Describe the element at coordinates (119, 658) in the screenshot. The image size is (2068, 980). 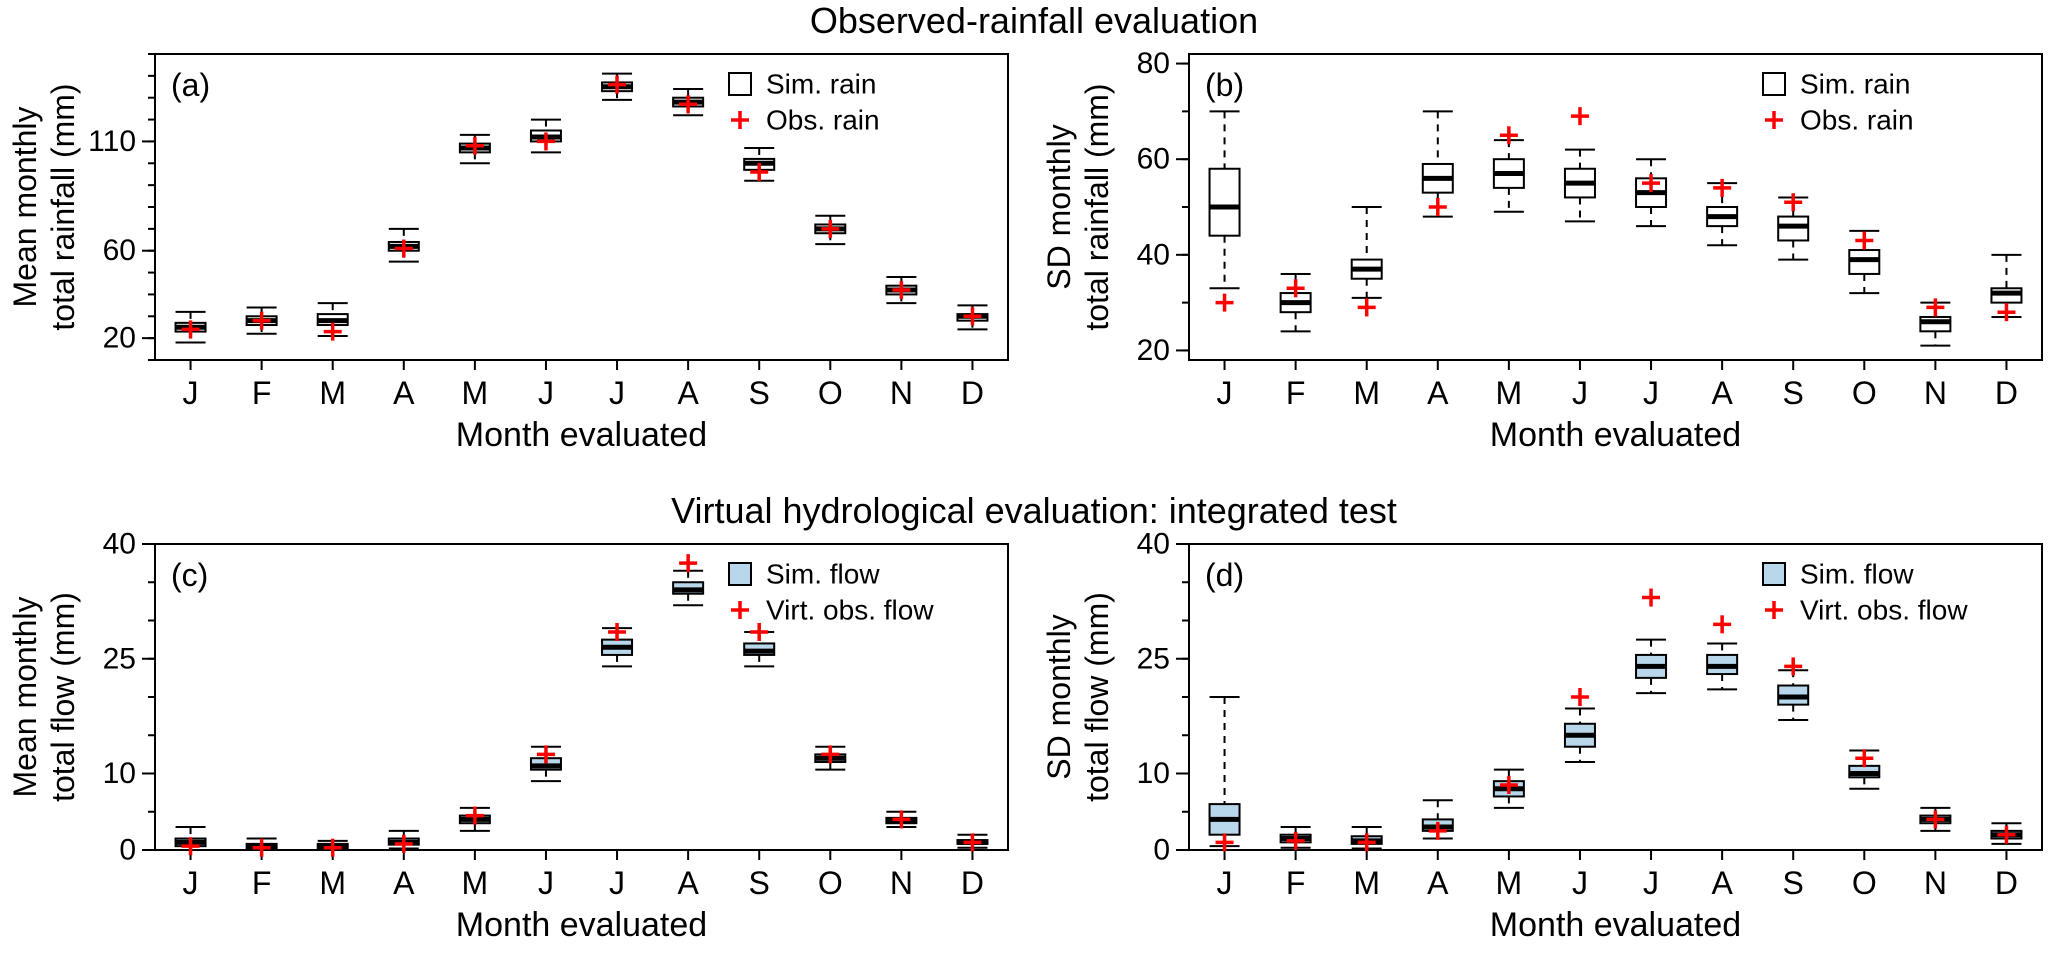
I see `y-tick-label: 25` at that location.